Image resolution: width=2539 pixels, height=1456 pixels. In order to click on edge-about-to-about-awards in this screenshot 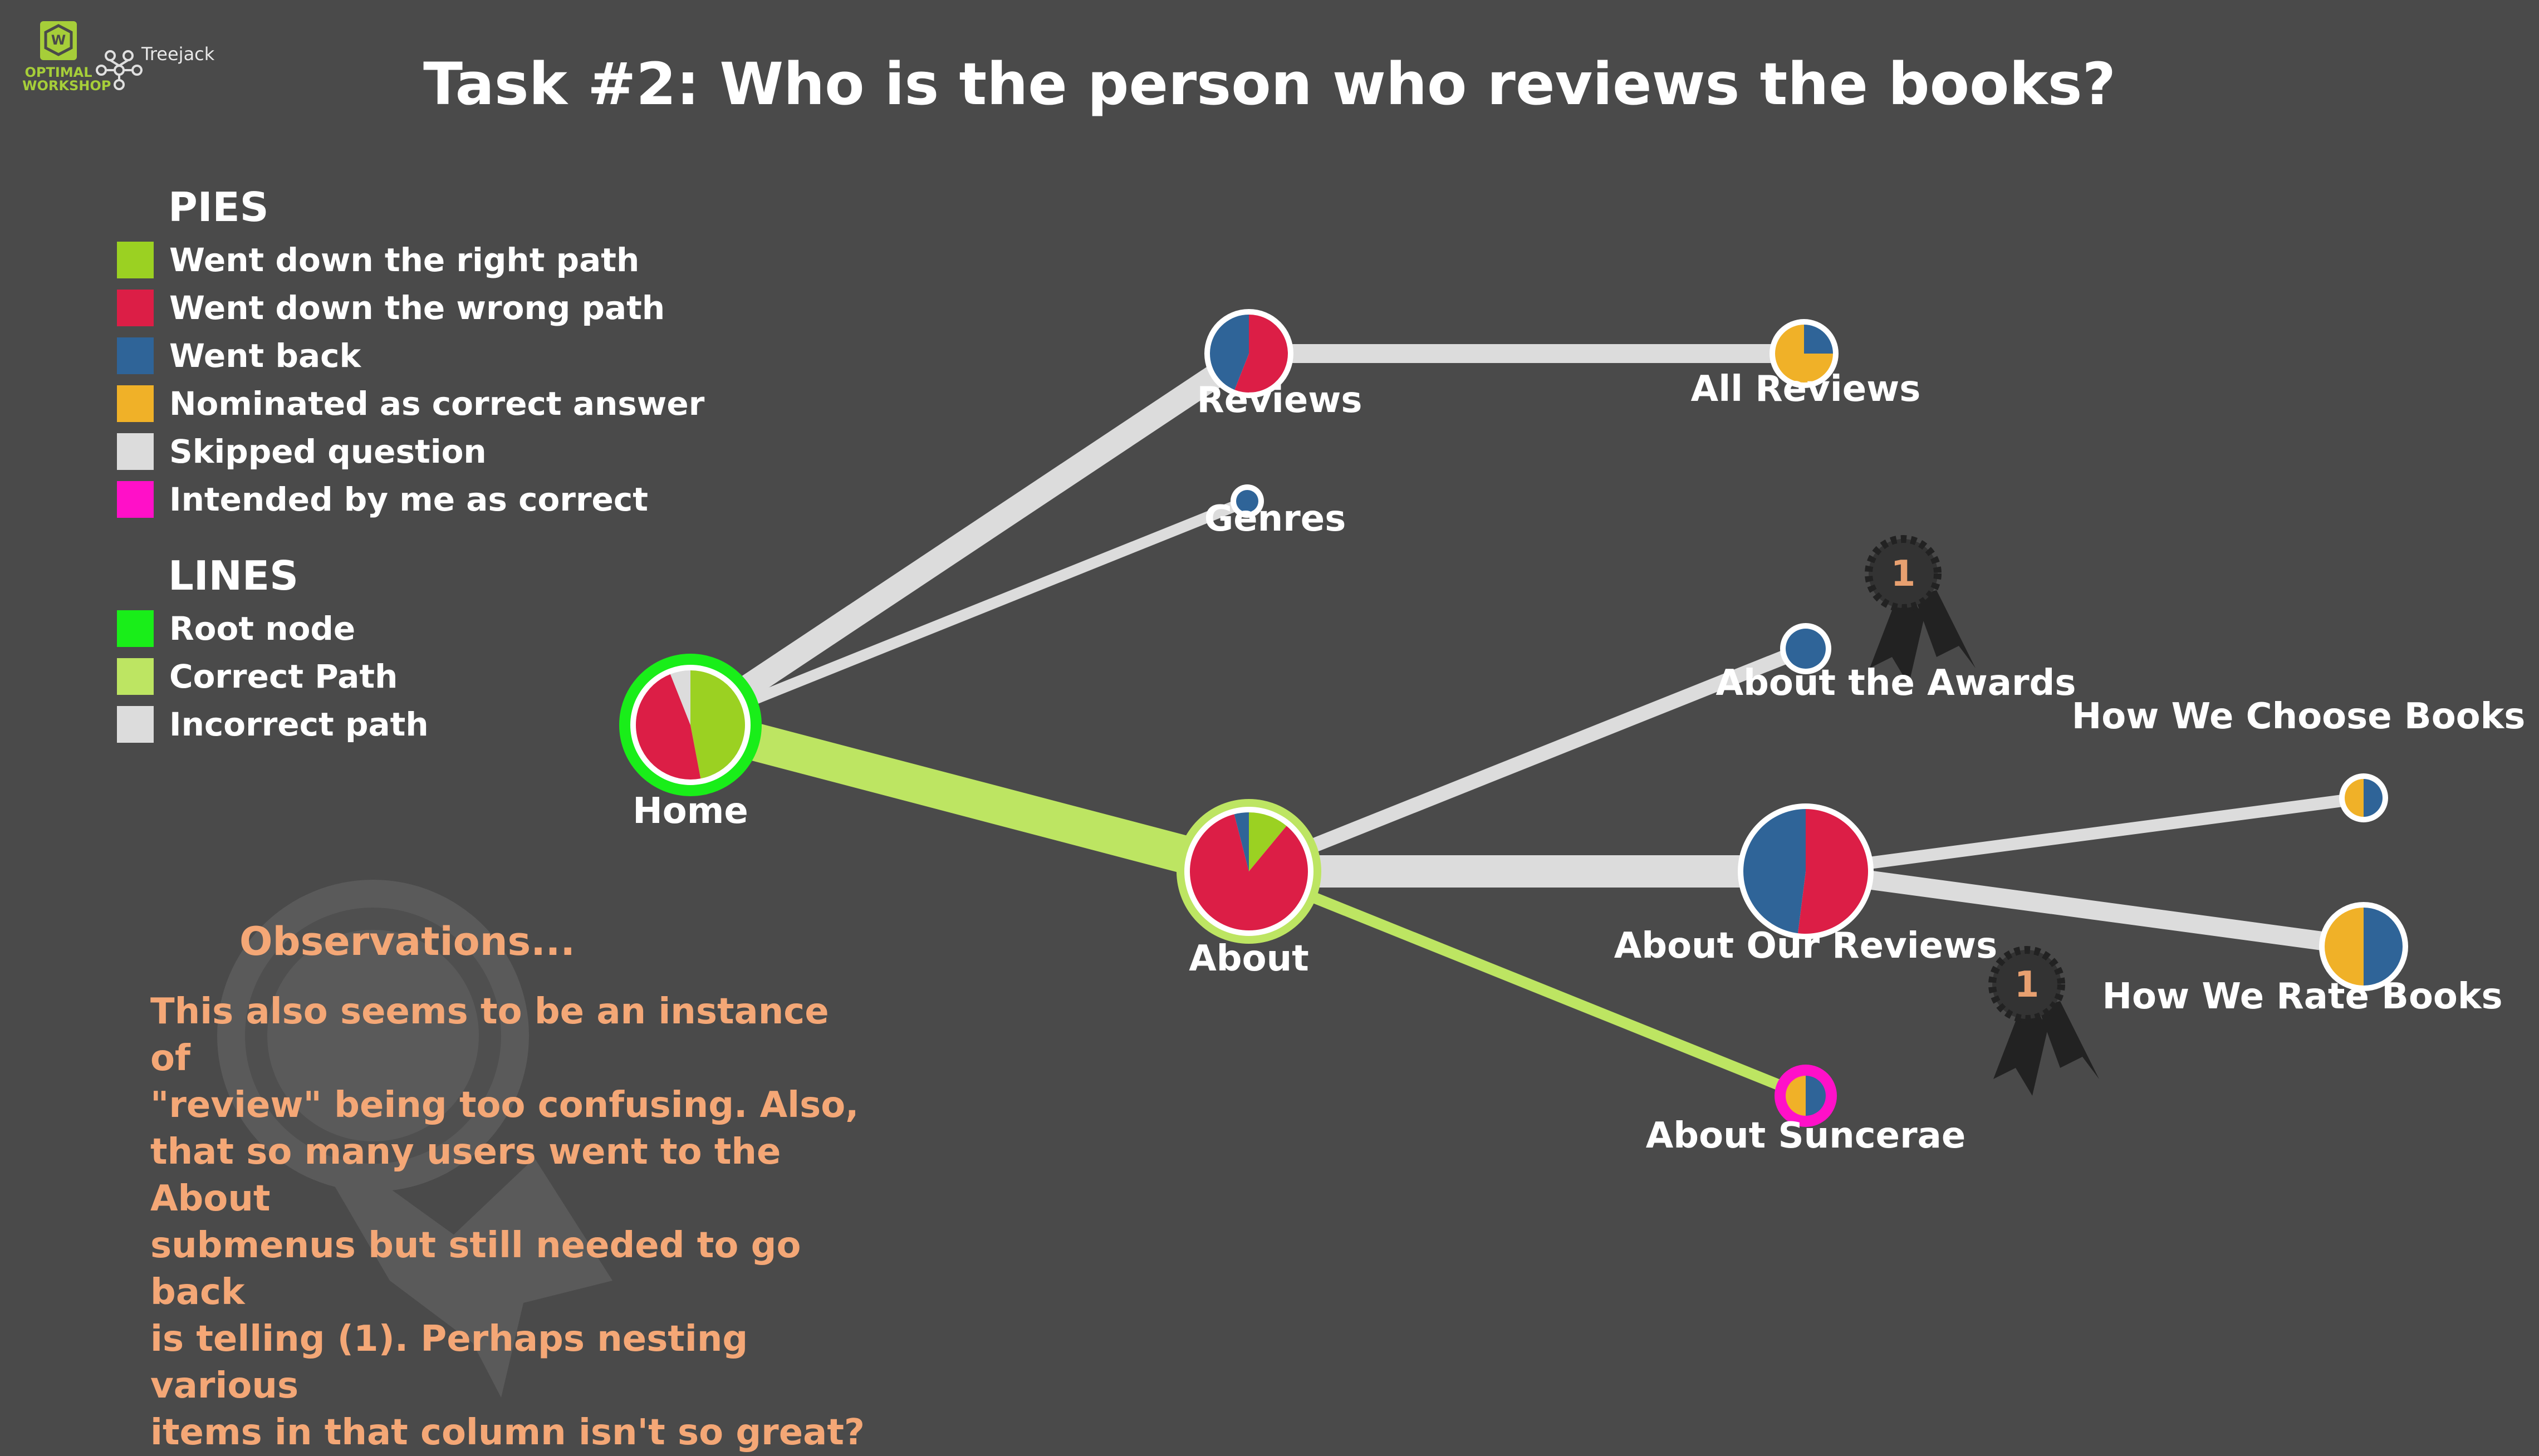, I will do `click(1527, 760)`.